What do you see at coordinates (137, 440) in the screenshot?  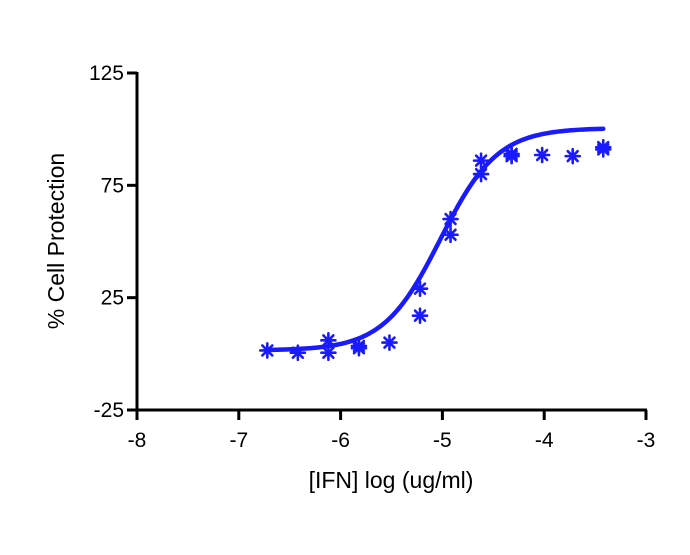 I see `x-tick-label: -8` at bounding box center [137, 440].